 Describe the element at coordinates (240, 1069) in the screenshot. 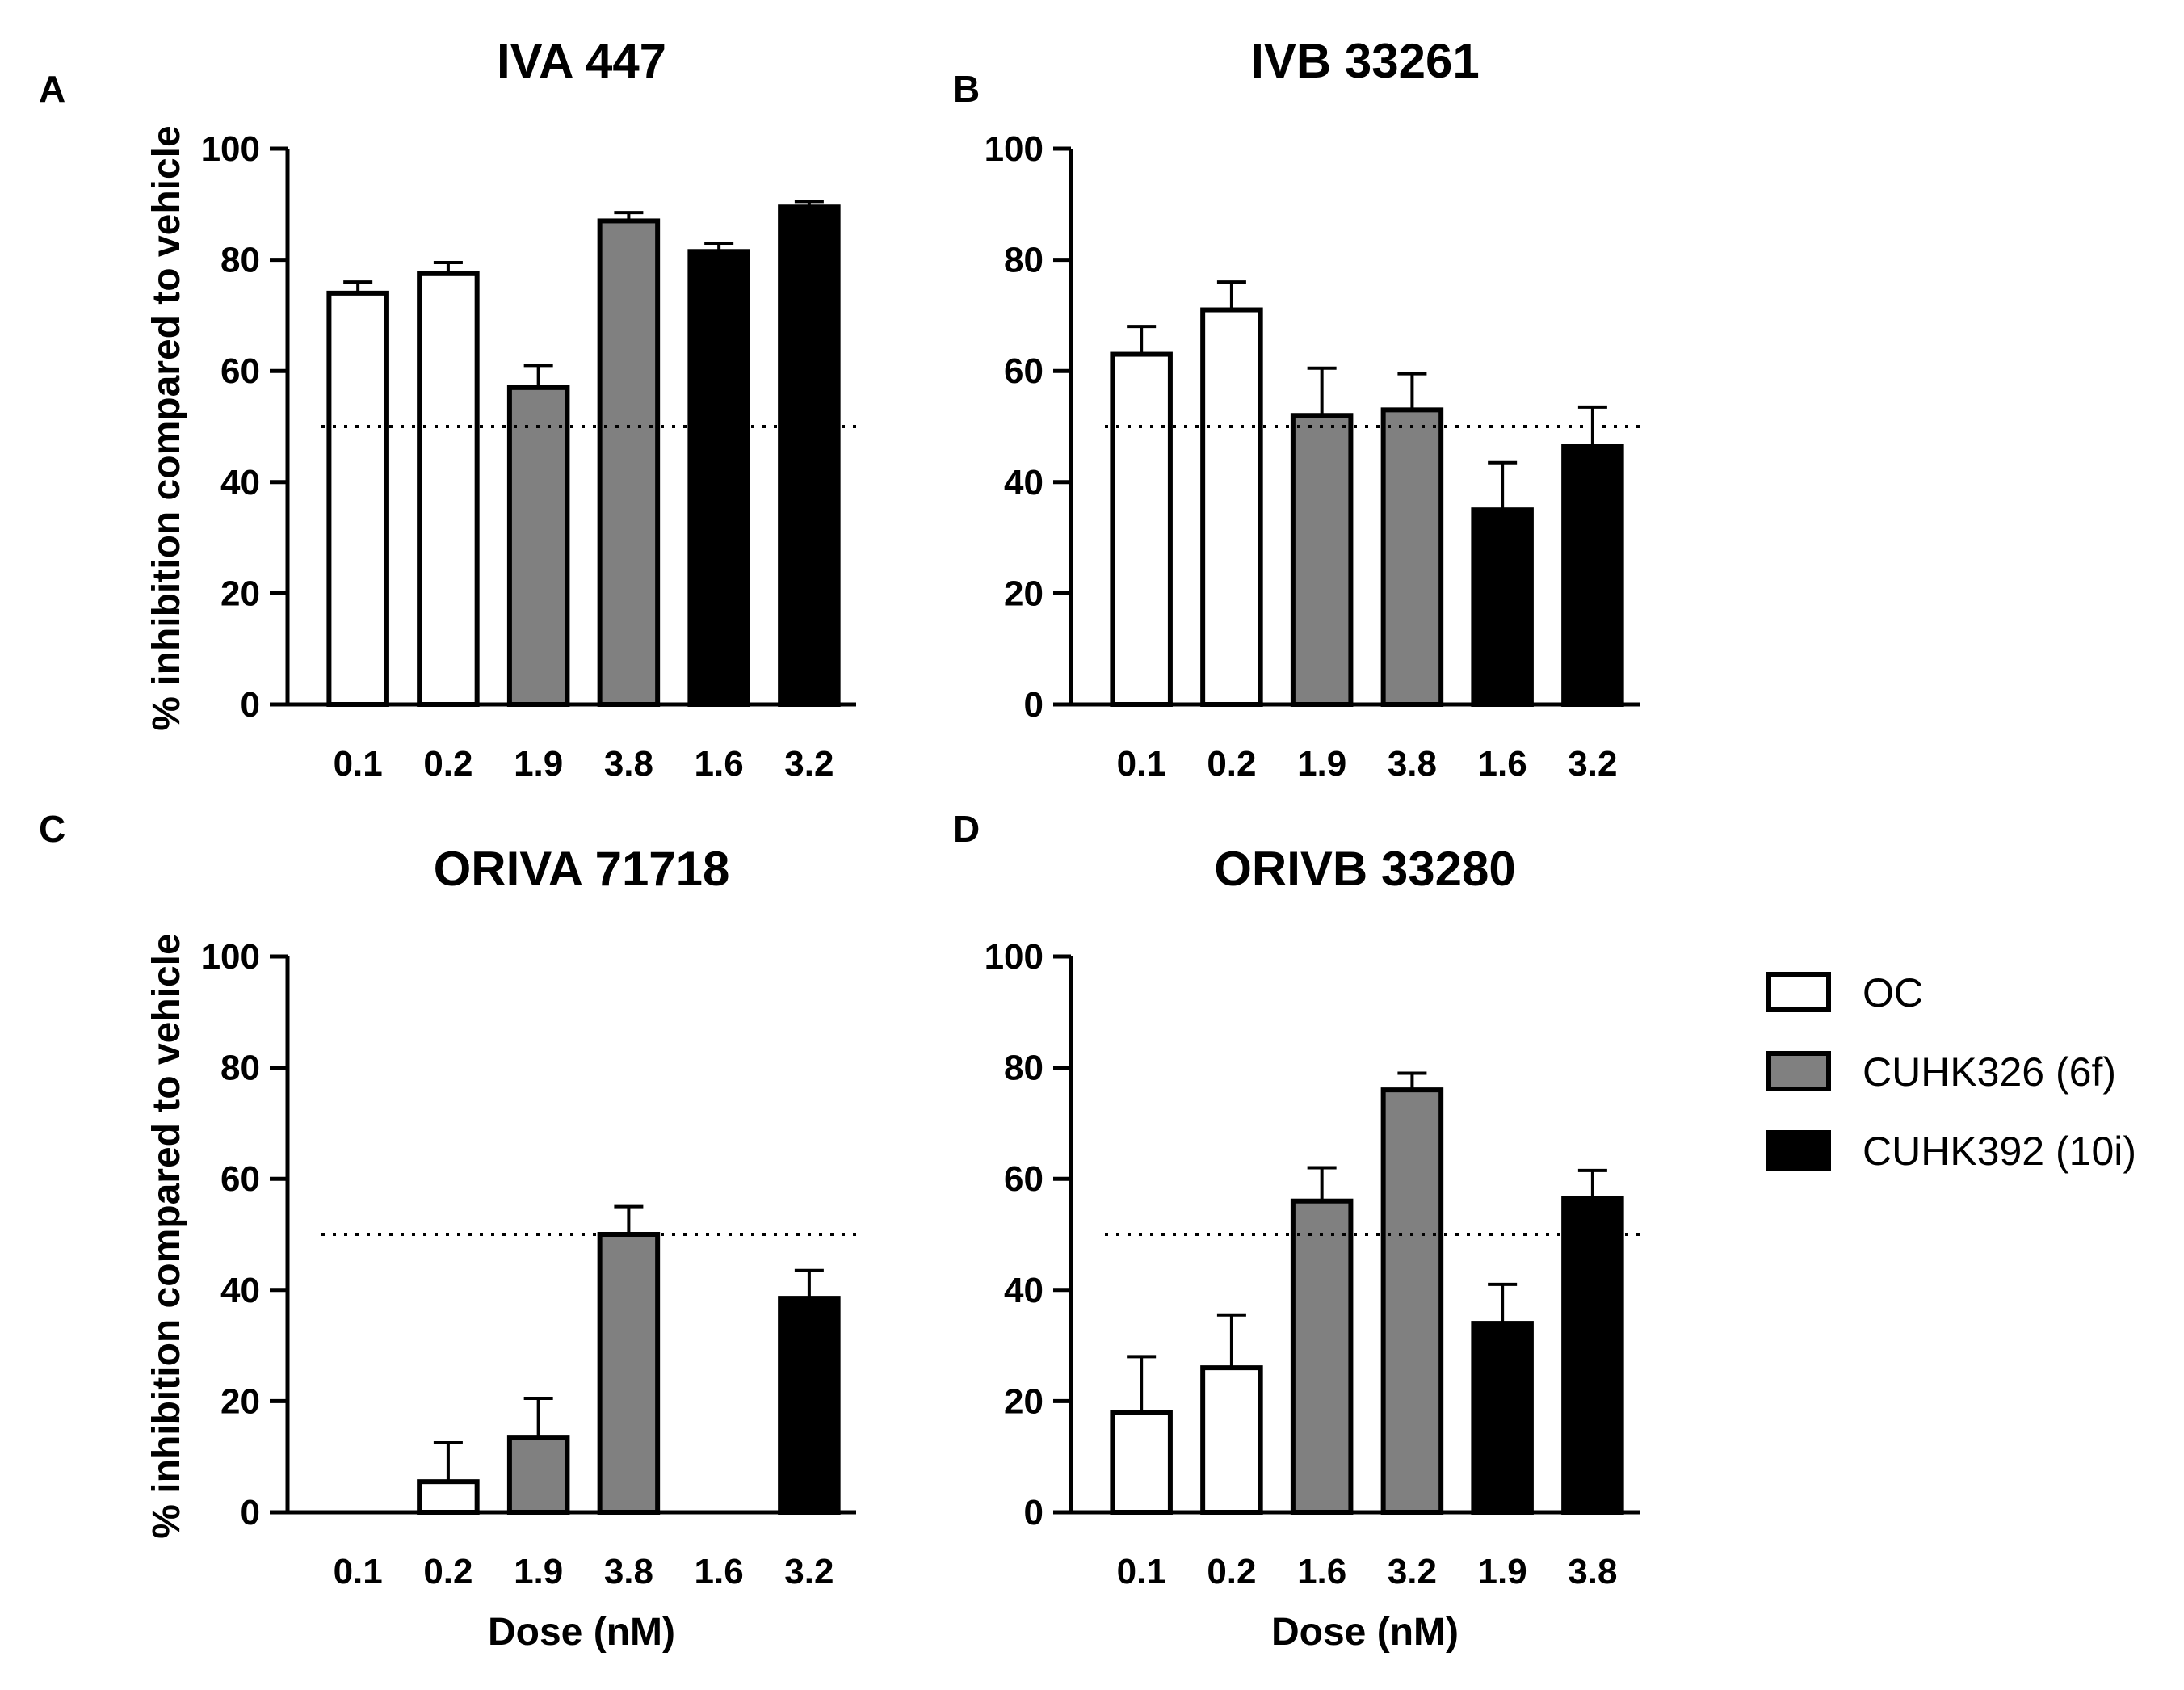

I see `panel-c-y-tick-label: 80` at that location.